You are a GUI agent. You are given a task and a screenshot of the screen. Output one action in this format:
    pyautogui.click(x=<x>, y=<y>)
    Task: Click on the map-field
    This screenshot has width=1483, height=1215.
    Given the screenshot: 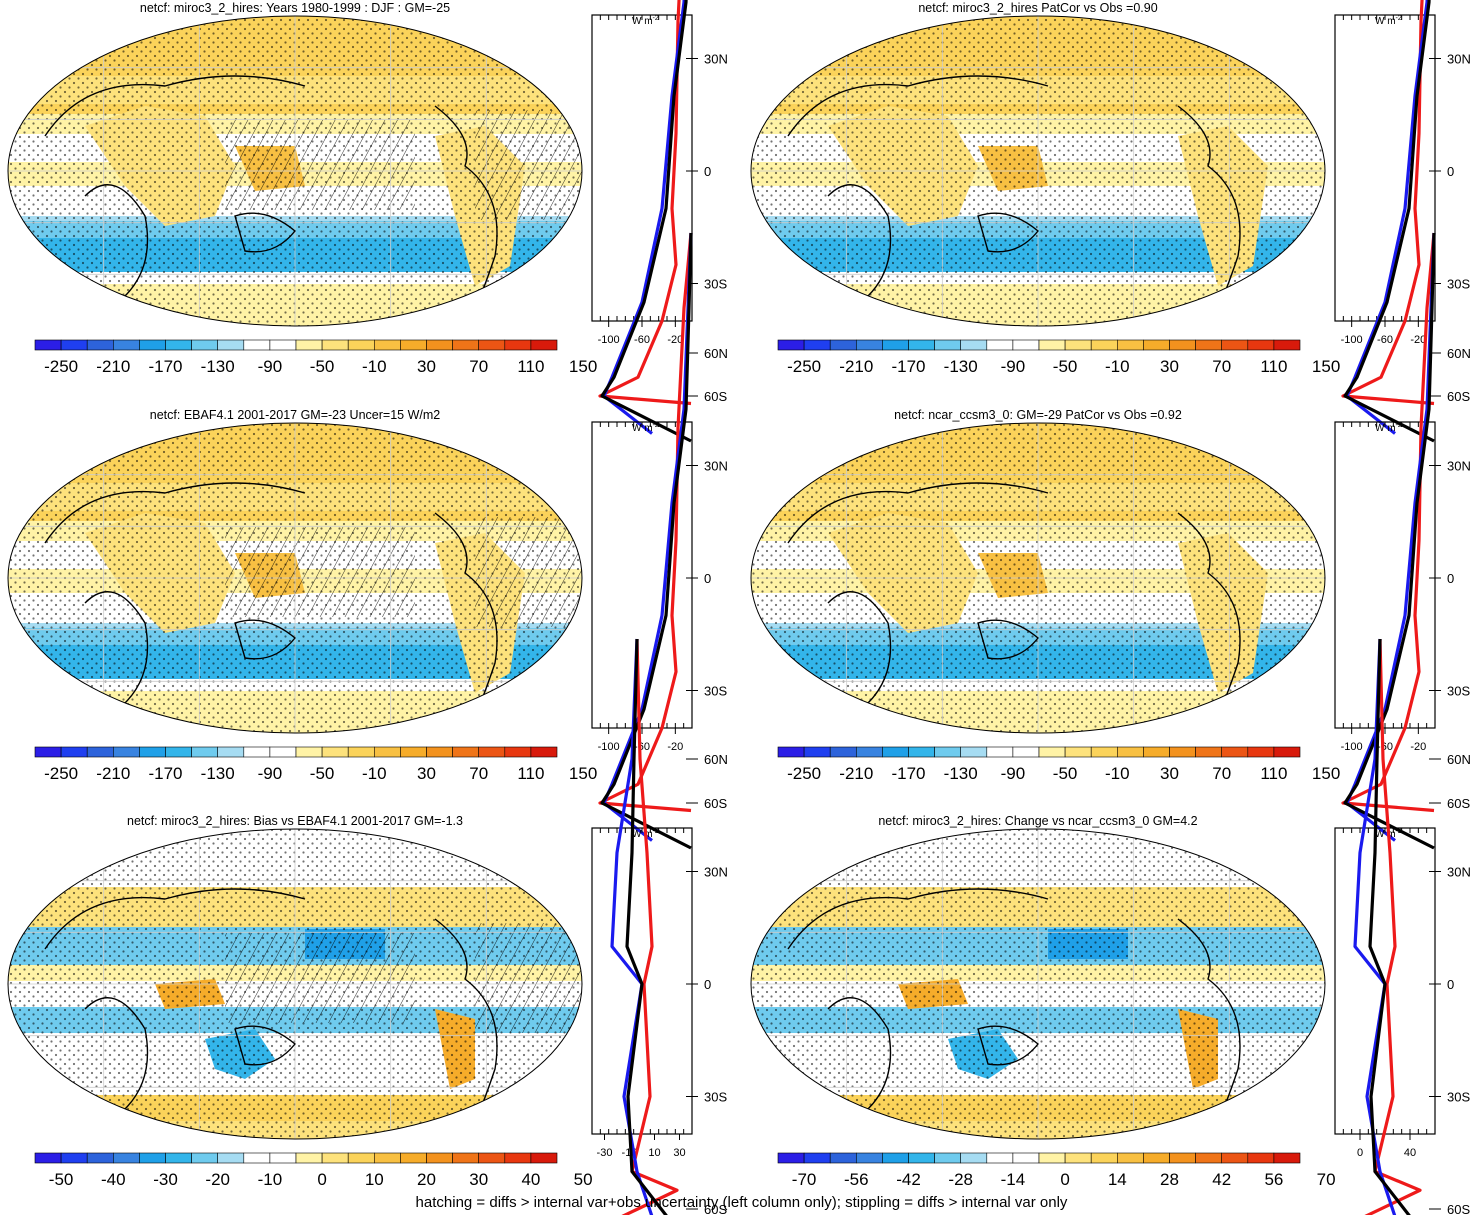 What is the action you would take?
    pyautogui.click(x=295, y=984)
    